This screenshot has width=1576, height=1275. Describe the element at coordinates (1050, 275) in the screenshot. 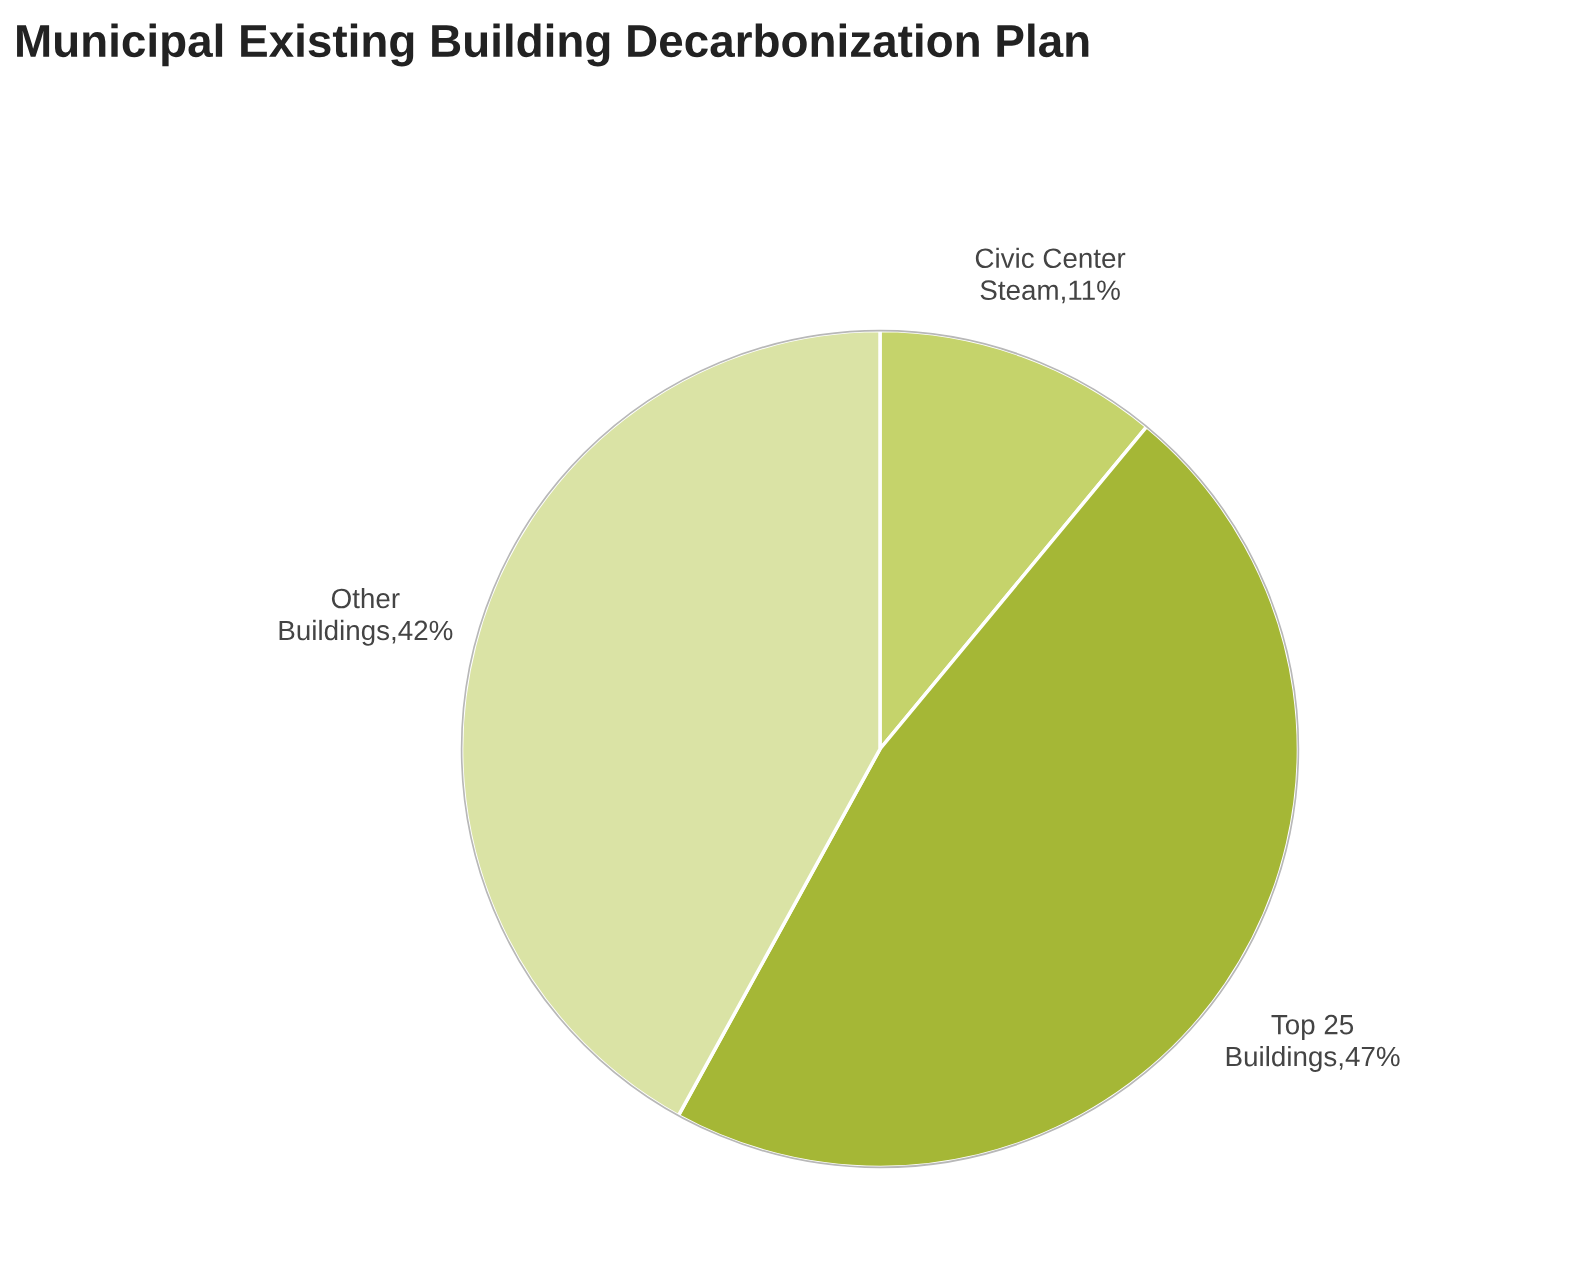

I see `slice-label: Civic Center Steam,11%` at that location.